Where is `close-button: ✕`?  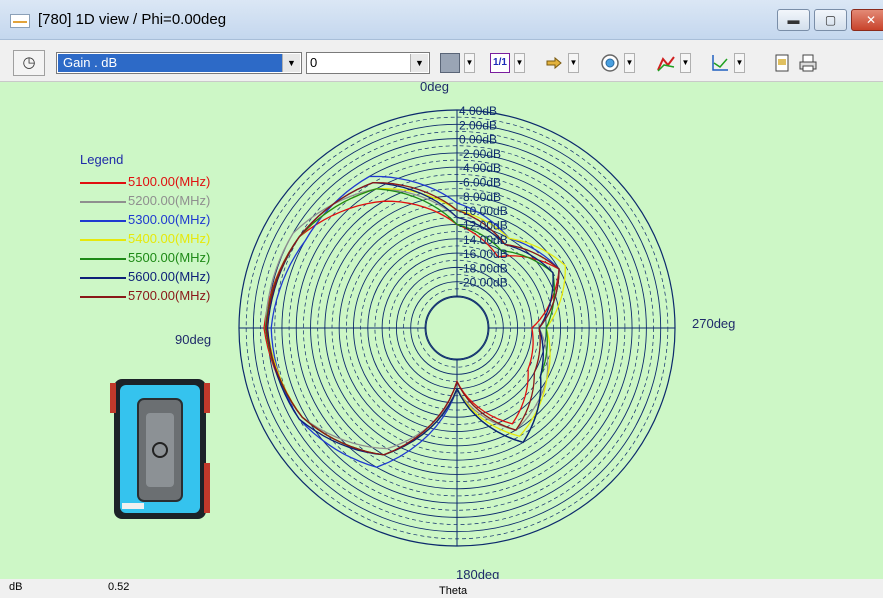 close-button: ✕ is located at coordinates (867, 20).